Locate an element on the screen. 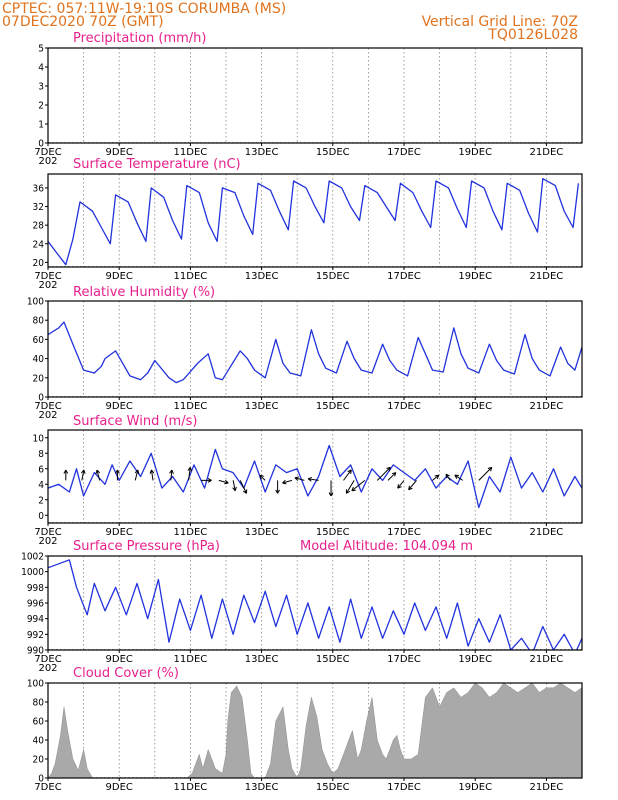  y-tick-label: 10 is located at coordinates (39, 438).